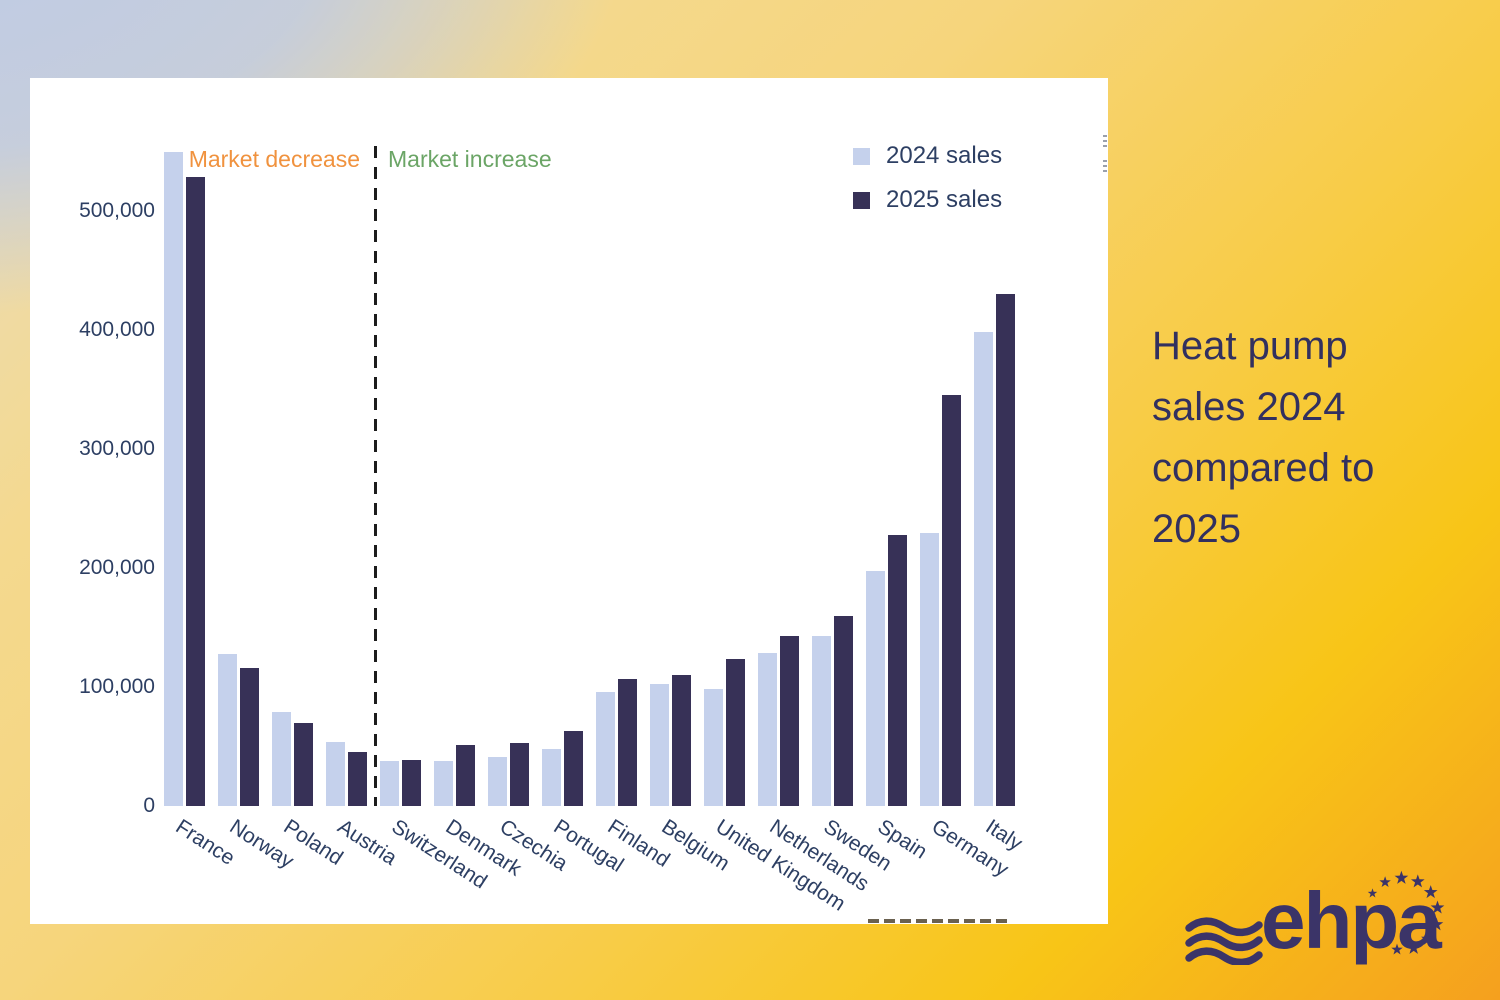 This screenshot has height=1000, width=1500. I want to click on bar-2025-Denmark, so click(465, 775).